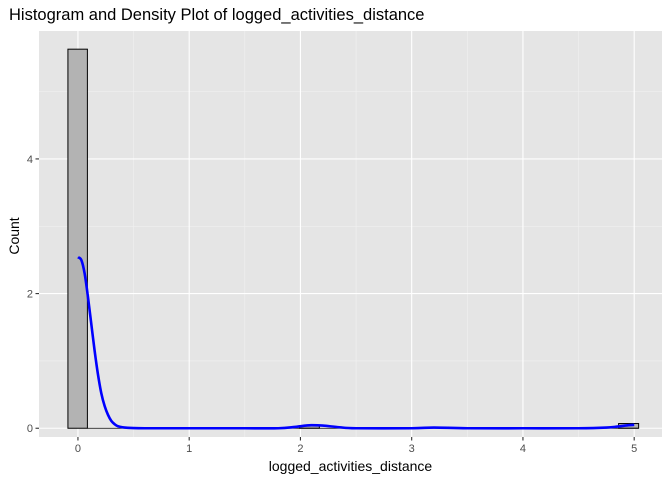  Describe the element at coordinates (78, 449) in the screenshot. I see `x-tick-label: 0` at that location.